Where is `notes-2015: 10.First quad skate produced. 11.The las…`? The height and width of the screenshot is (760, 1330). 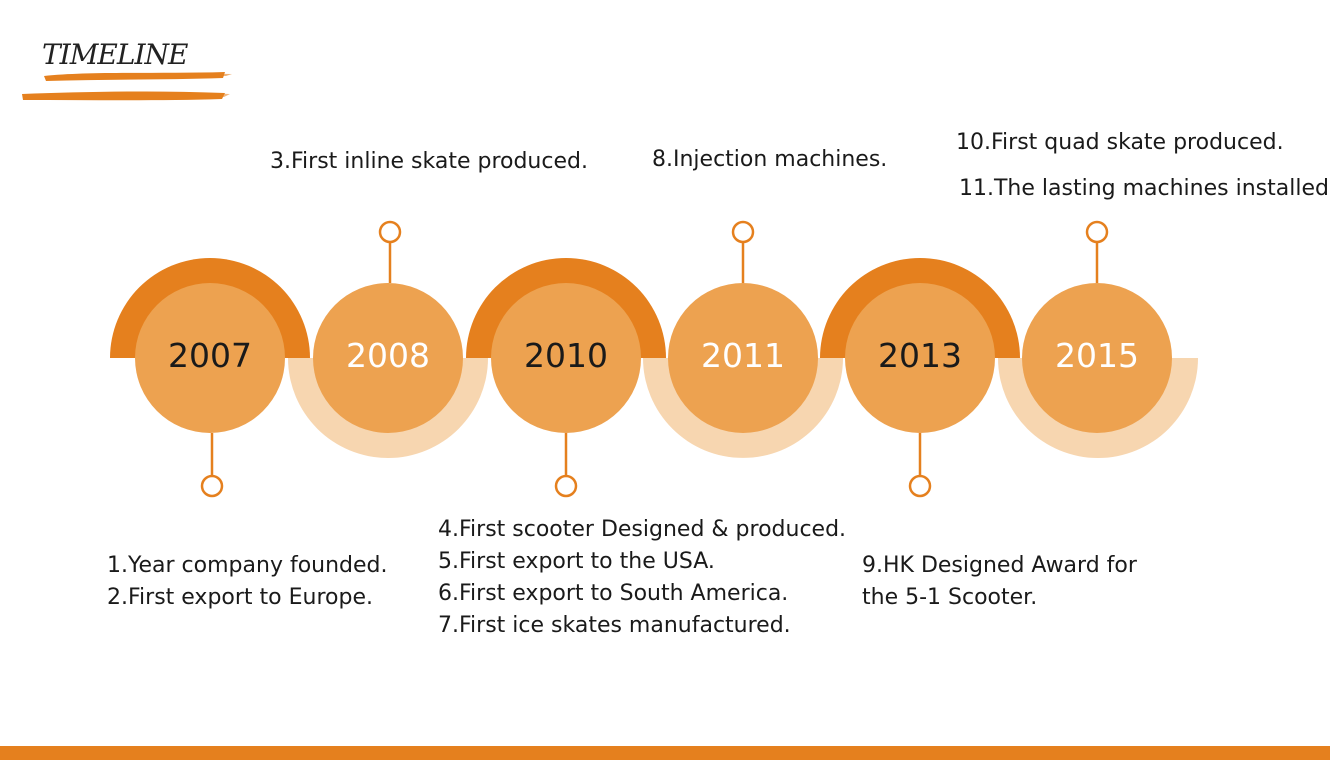
notes-2015: 10.First quad skate produced. 11.The las… is located at coordinates (1143, 166).